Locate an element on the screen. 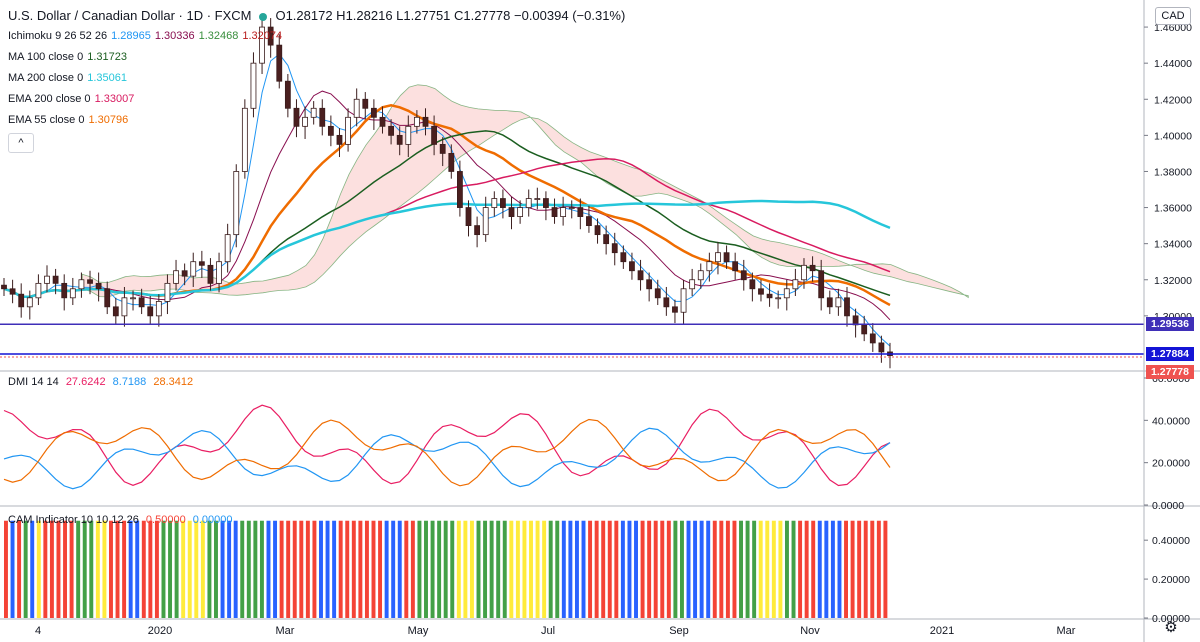 This screenshot has width=1200, height=642. y-tick-label: 1.44000 is located at coordinates (1173, 64).